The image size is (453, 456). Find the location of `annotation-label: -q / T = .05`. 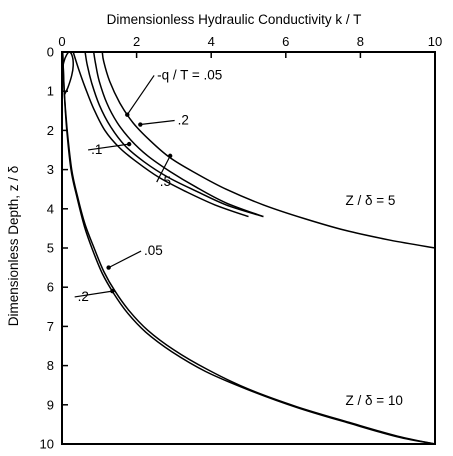

annotation-label: -q / T = .05 is located at coordinates (189, 74).